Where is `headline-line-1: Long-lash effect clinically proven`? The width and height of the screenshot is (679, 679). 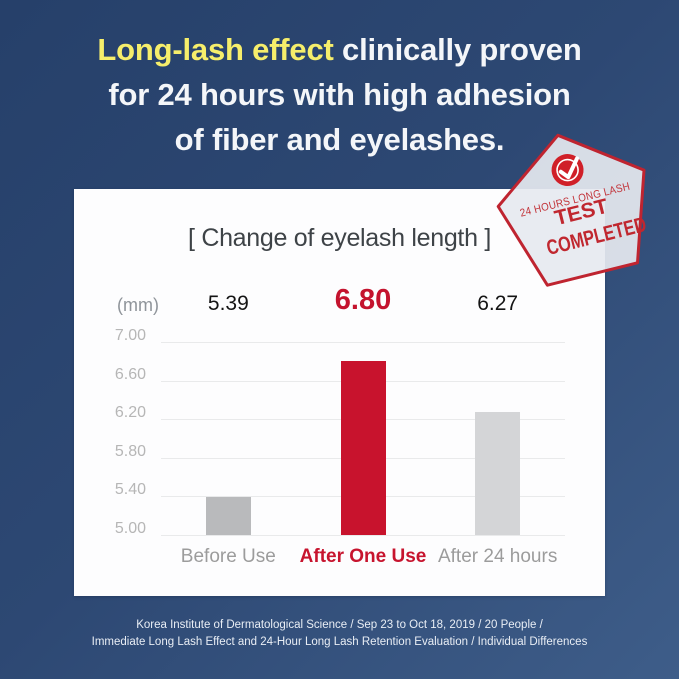 headline-line-1: Long-lash effect clinically proven is located at coordinates (339, 49).